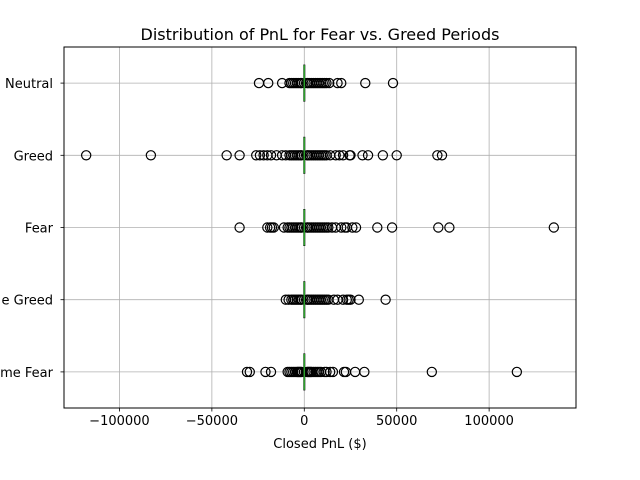 This screenshot has width=640, height=480. Describe the element at coordinates (29, 84) in the screenshot. I see `y-tick-label: Neutral` at that location.